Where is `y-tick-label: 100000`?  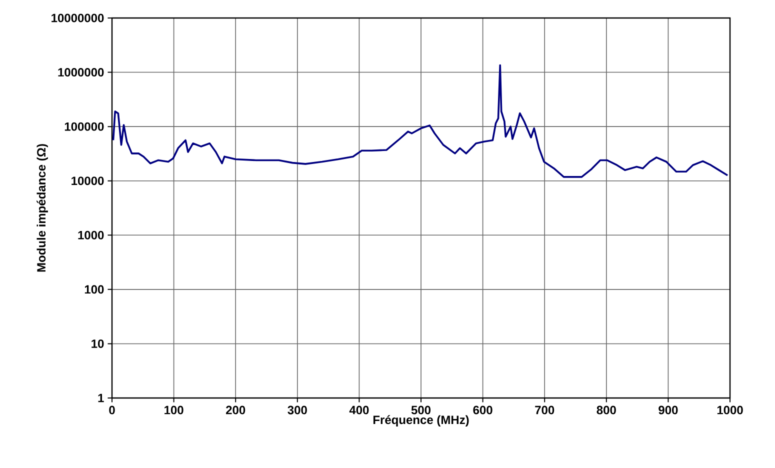 y-tick-label: 100000 is located at coordinates (84, 126).